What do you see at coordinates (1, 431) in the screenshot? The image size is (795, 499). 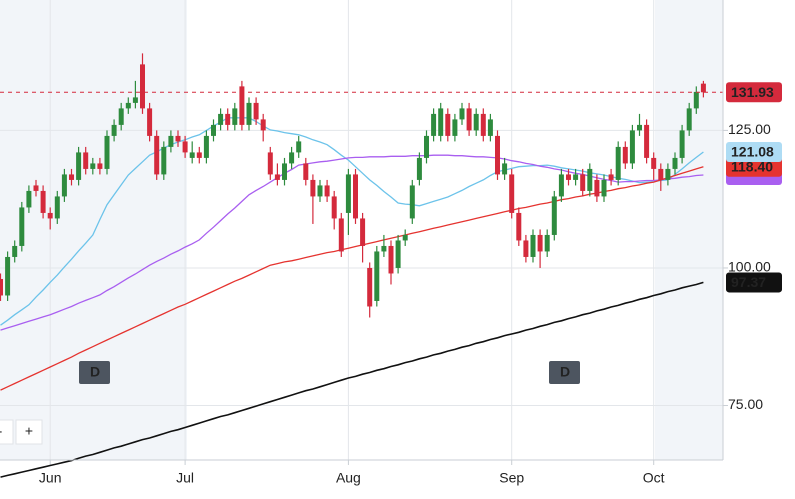 I see `zoom-button-label: -` at bounding box center [1, 431].